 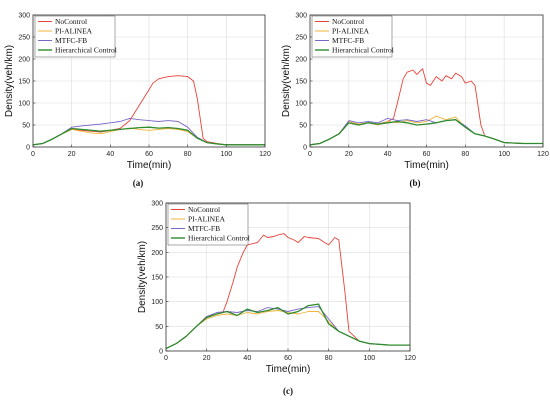 I want to click on panel-label: (b), so click(x=415, y=183).